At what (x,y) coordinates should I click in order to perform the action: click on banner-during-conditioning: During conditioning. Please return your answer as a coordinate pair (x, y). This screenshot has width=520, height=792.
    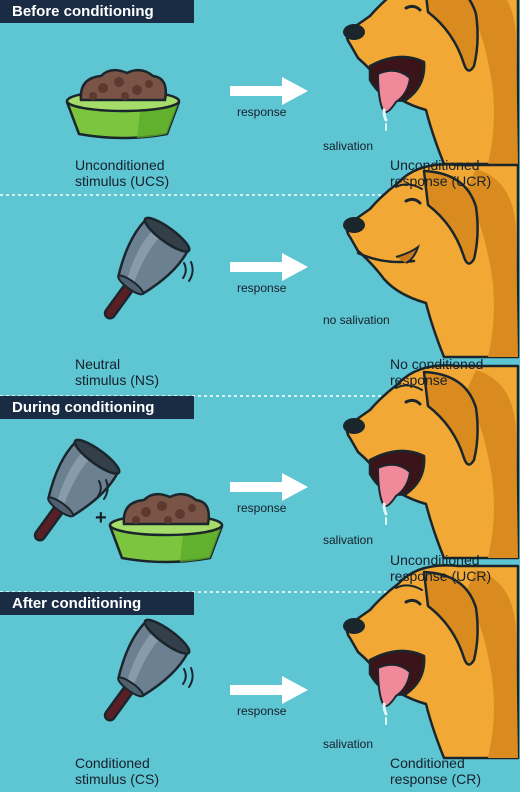
    Looking at the image, I should click on (97, 407).